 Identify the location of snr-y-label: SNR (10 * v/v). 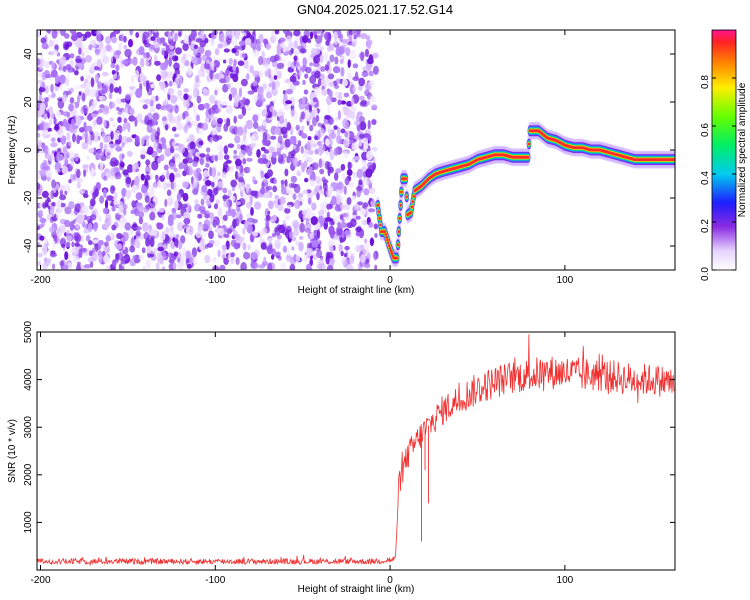
(12, 451).